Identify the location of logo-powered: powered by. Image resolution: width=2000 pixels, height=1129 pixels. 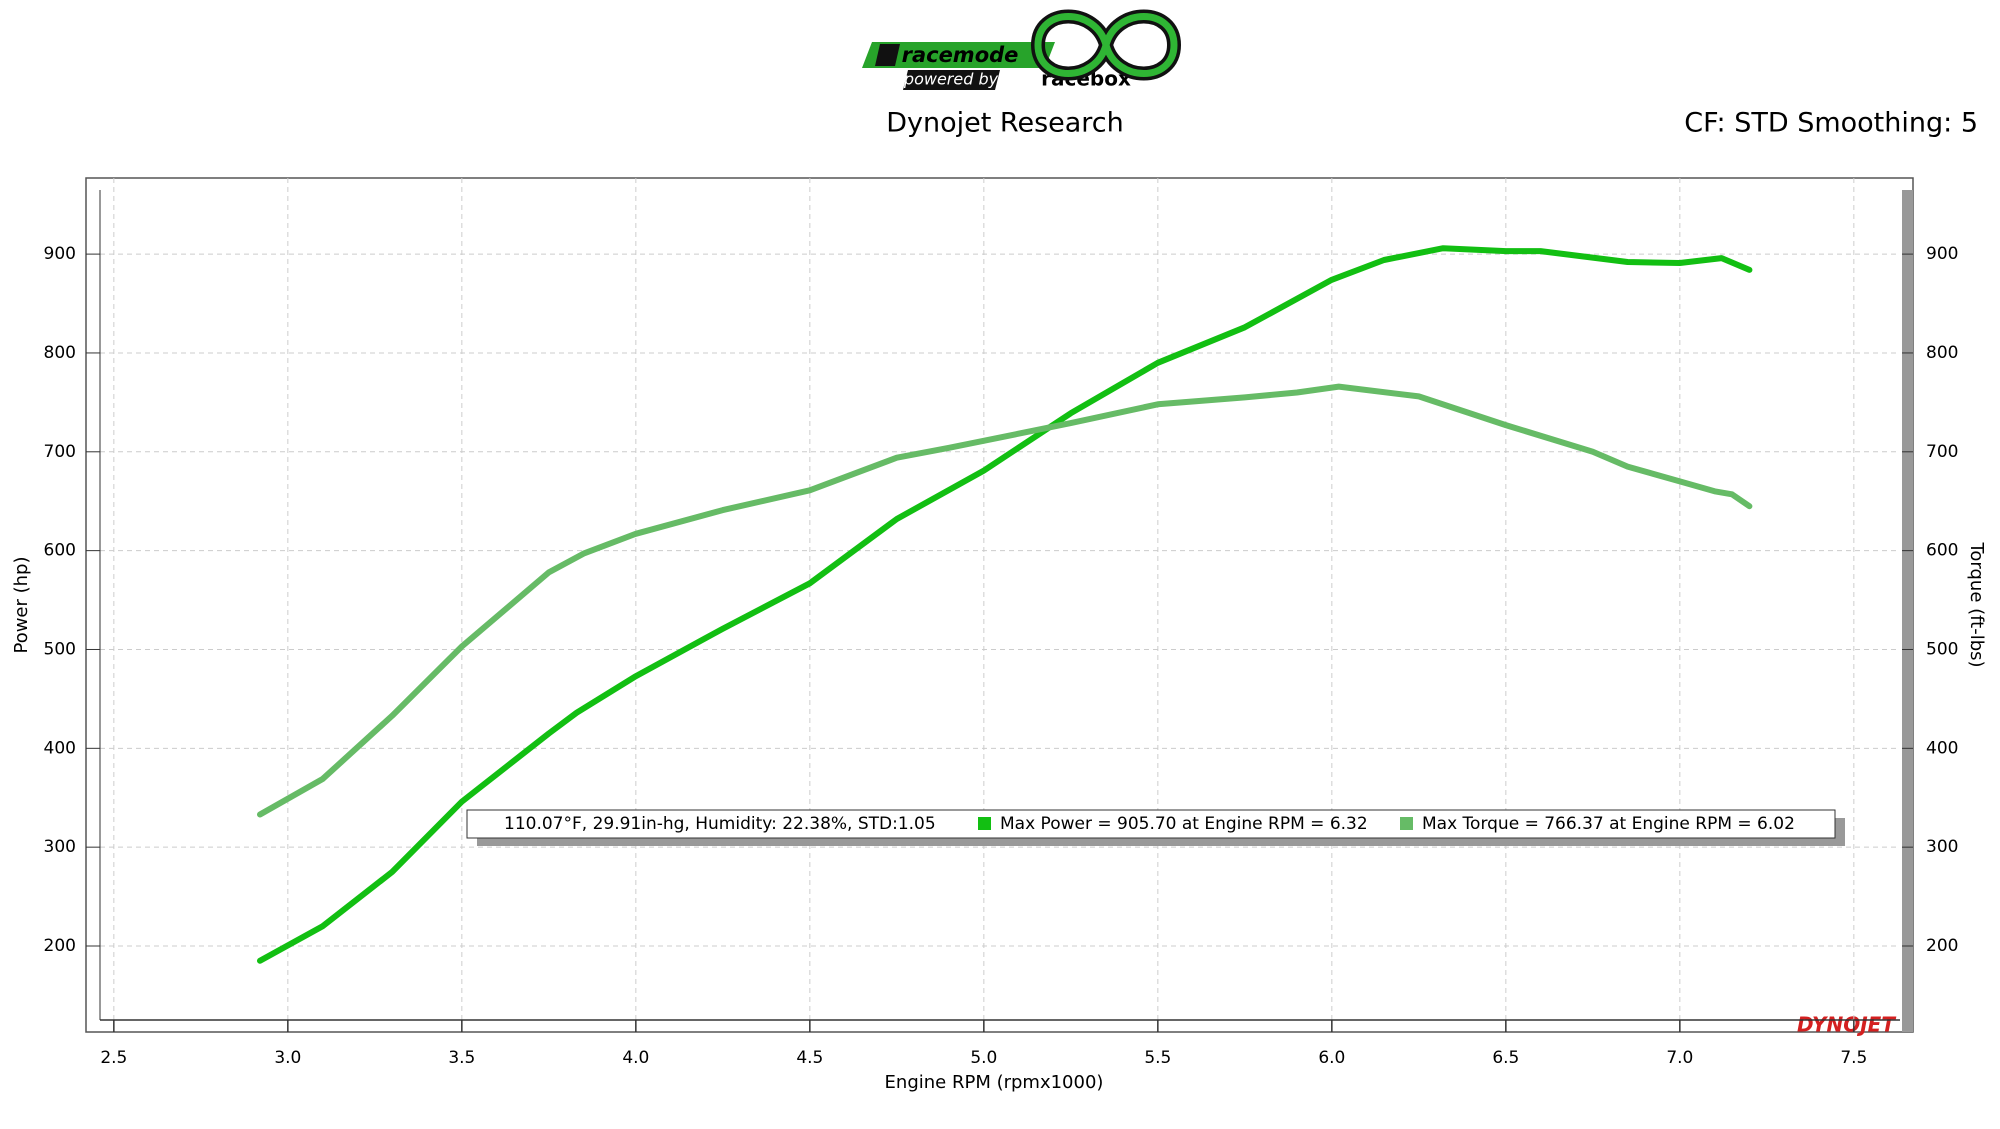
(951, 79).